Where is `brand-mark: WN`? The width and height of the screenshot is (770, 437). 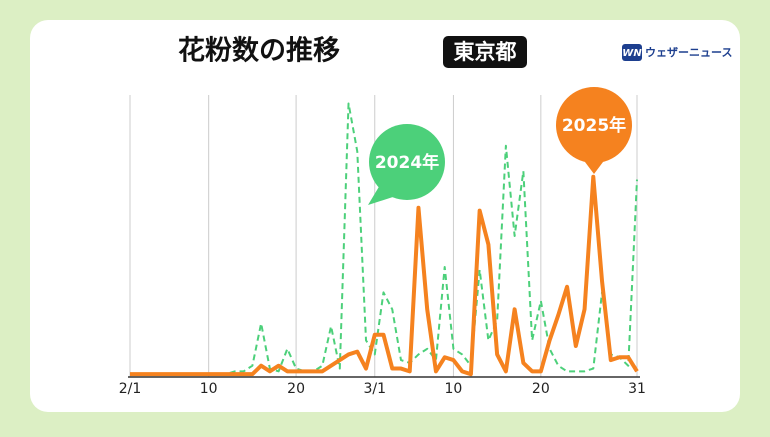
brand-mark: WN is located at coordinates (632, 53).